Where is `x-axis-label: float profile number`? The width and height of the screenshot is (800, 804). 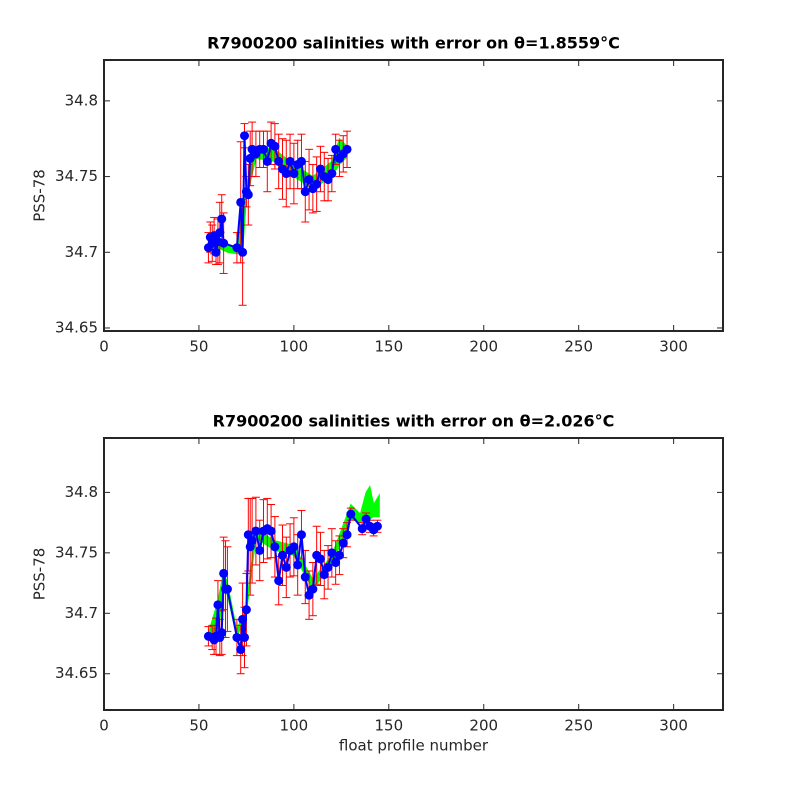 x-axis-label: float profile number is located at coordinates (414, 746).